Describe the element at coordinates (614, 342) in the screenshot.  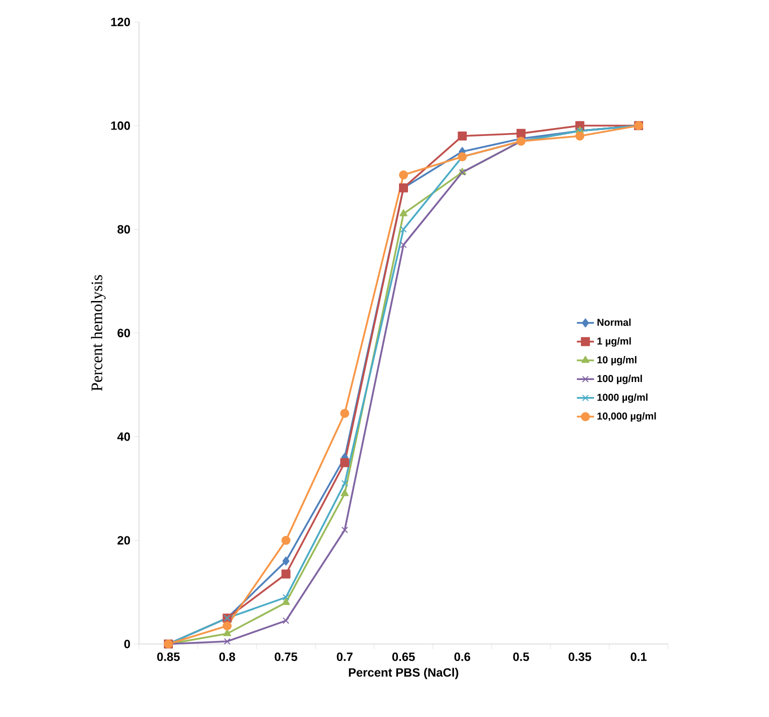
I see `legend-label: 1 µg/ml` at that location.